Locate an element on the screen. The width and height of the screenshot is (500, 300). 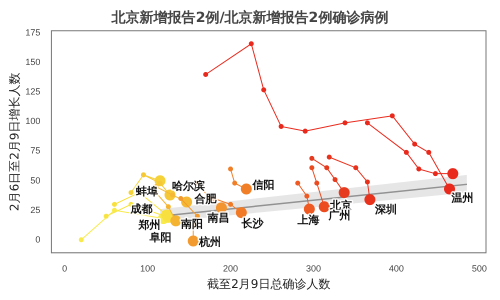
x-tick-label: 400 is located at coordinates (396, 269).